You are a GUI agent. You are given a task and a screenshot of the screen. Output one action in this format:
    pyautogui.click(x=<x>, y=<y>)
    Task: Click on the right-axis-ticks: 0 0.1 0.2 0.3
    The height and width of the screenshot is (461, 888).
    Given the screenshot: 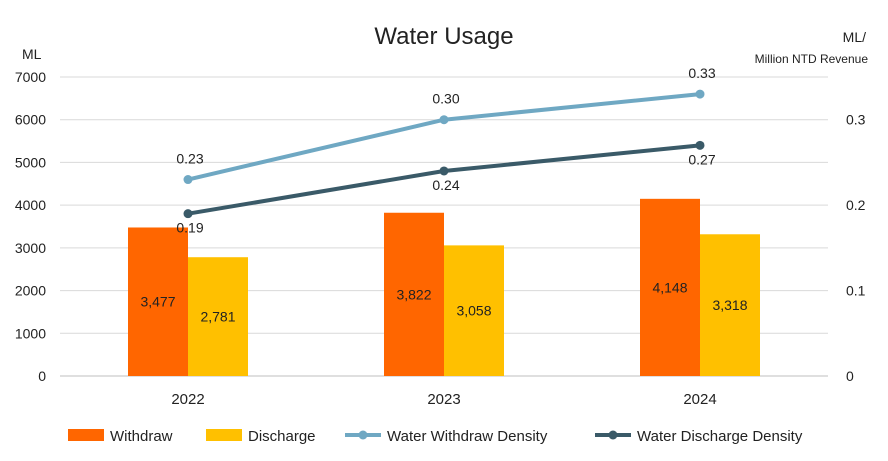 What is the action you would take?
    pyautogui.click(x=856, y=248)
    